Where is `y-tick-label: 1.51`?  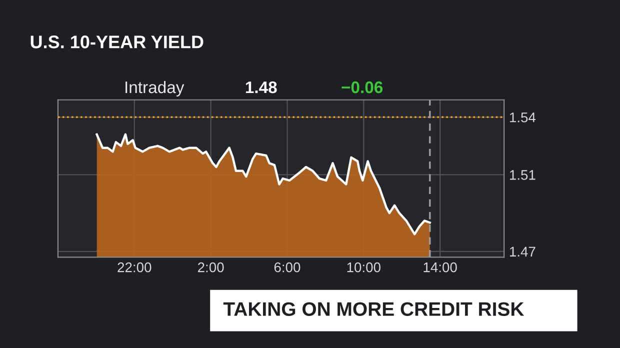 y-tick-label: 1.51 is located at coordinates (523, 175).